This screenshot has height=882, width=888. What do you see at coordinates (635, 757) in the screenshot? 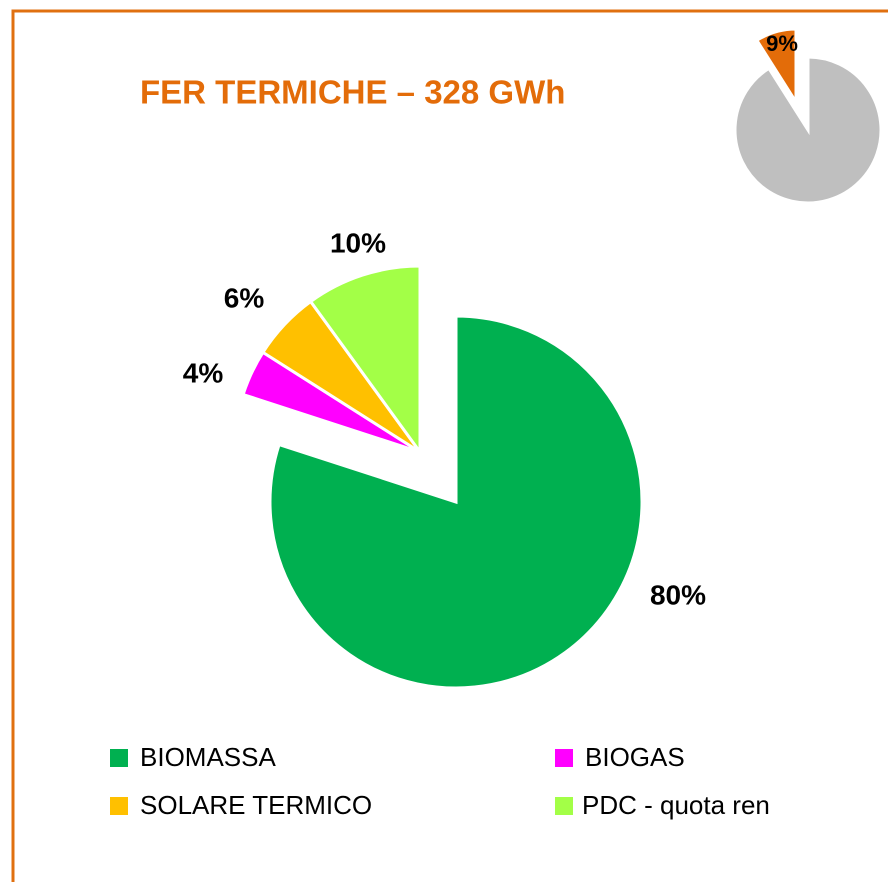
I see `legend-label: BIOGAS` at bounding box center [635, 757].